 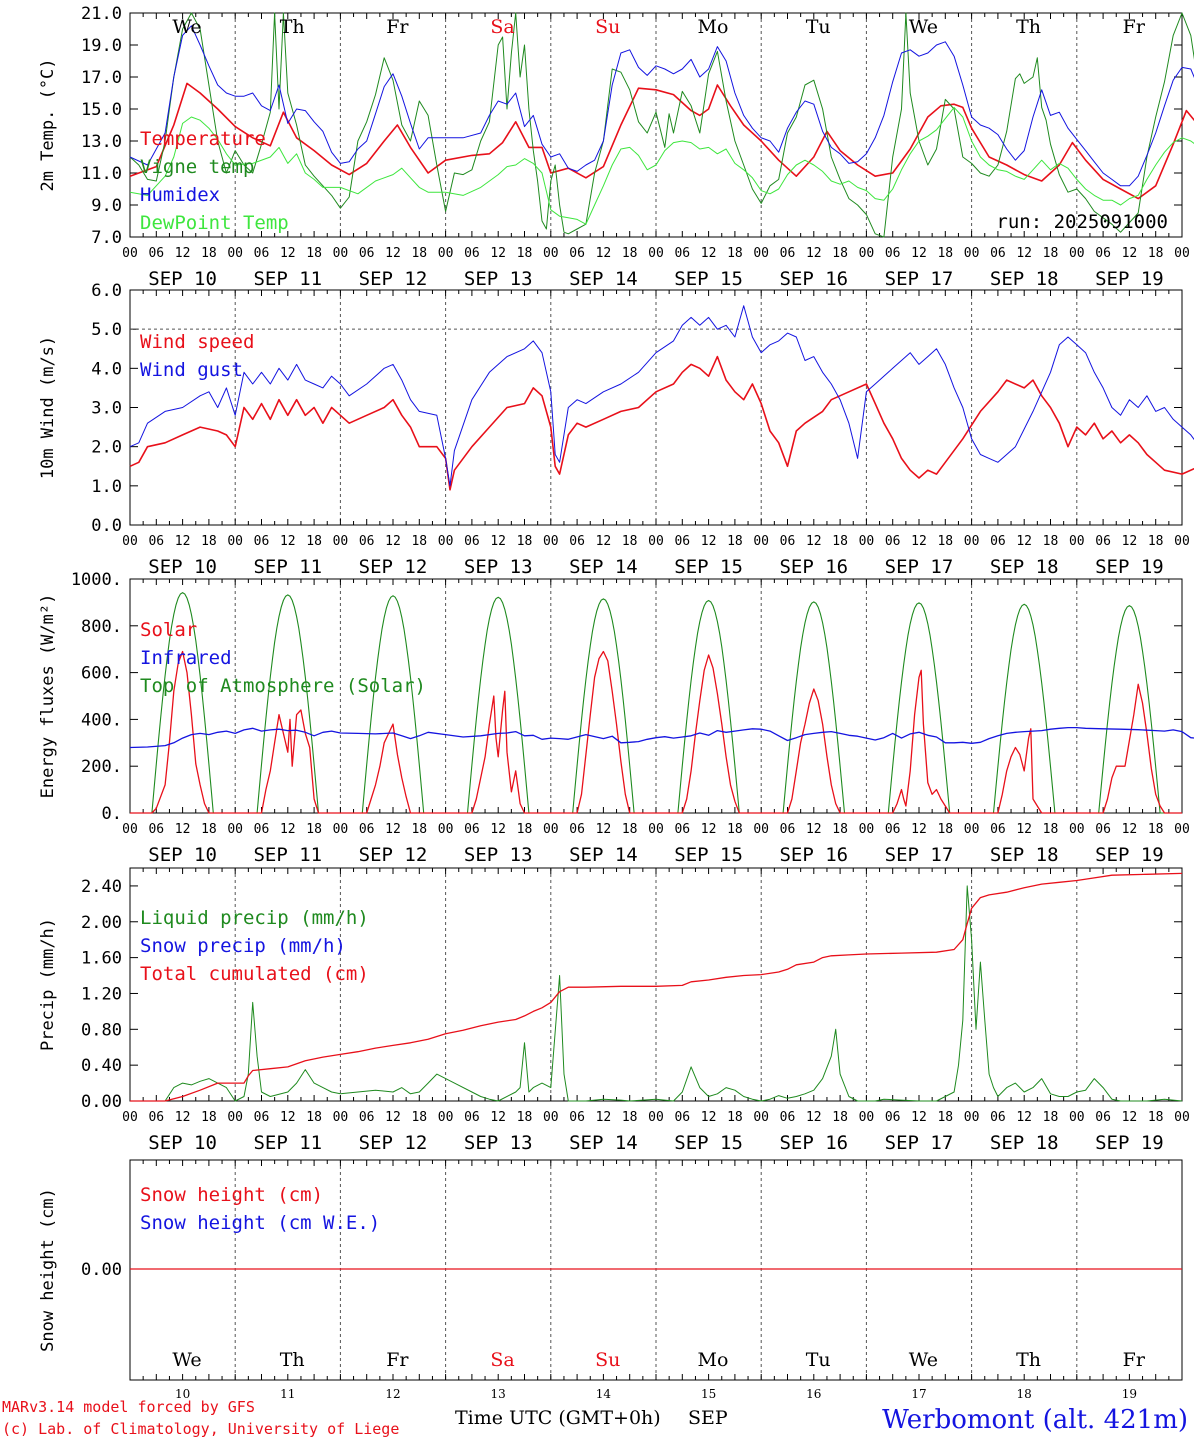 What do you see at coordinates (101, 674) in the screenshot?
I see `y-tick-label: 600.` at bounding box center [101, 674].